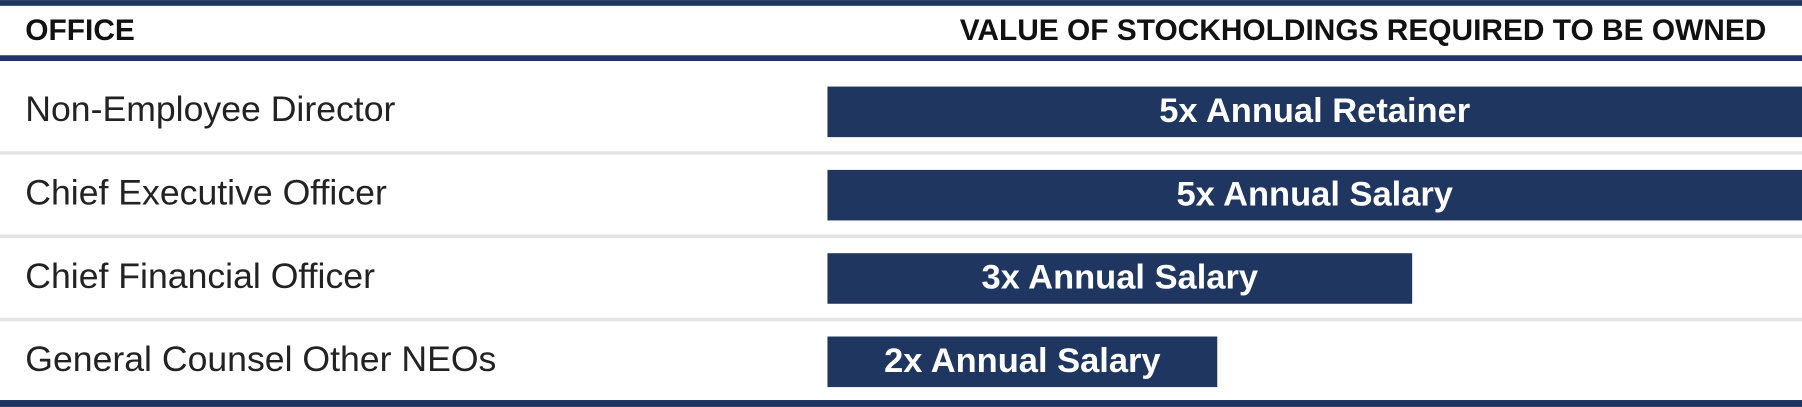  I want to click on row-label: General Counsel Other NEOs, so click(260, 359).